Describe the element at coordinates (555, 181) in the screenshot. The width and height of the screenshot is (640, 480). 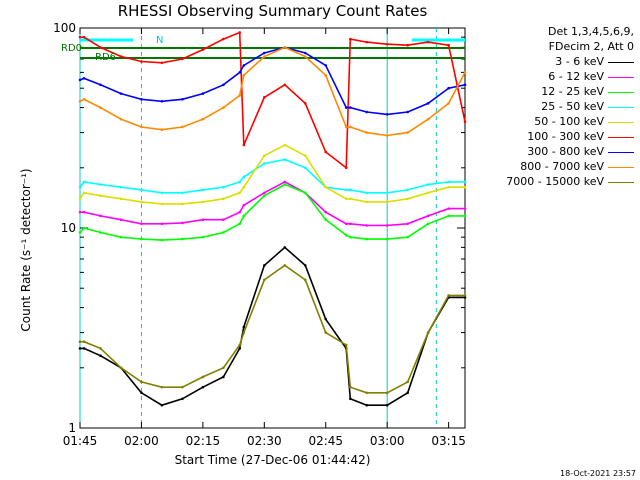
I see `legend-entry-label: 7000 - 15000 keV` at that location.